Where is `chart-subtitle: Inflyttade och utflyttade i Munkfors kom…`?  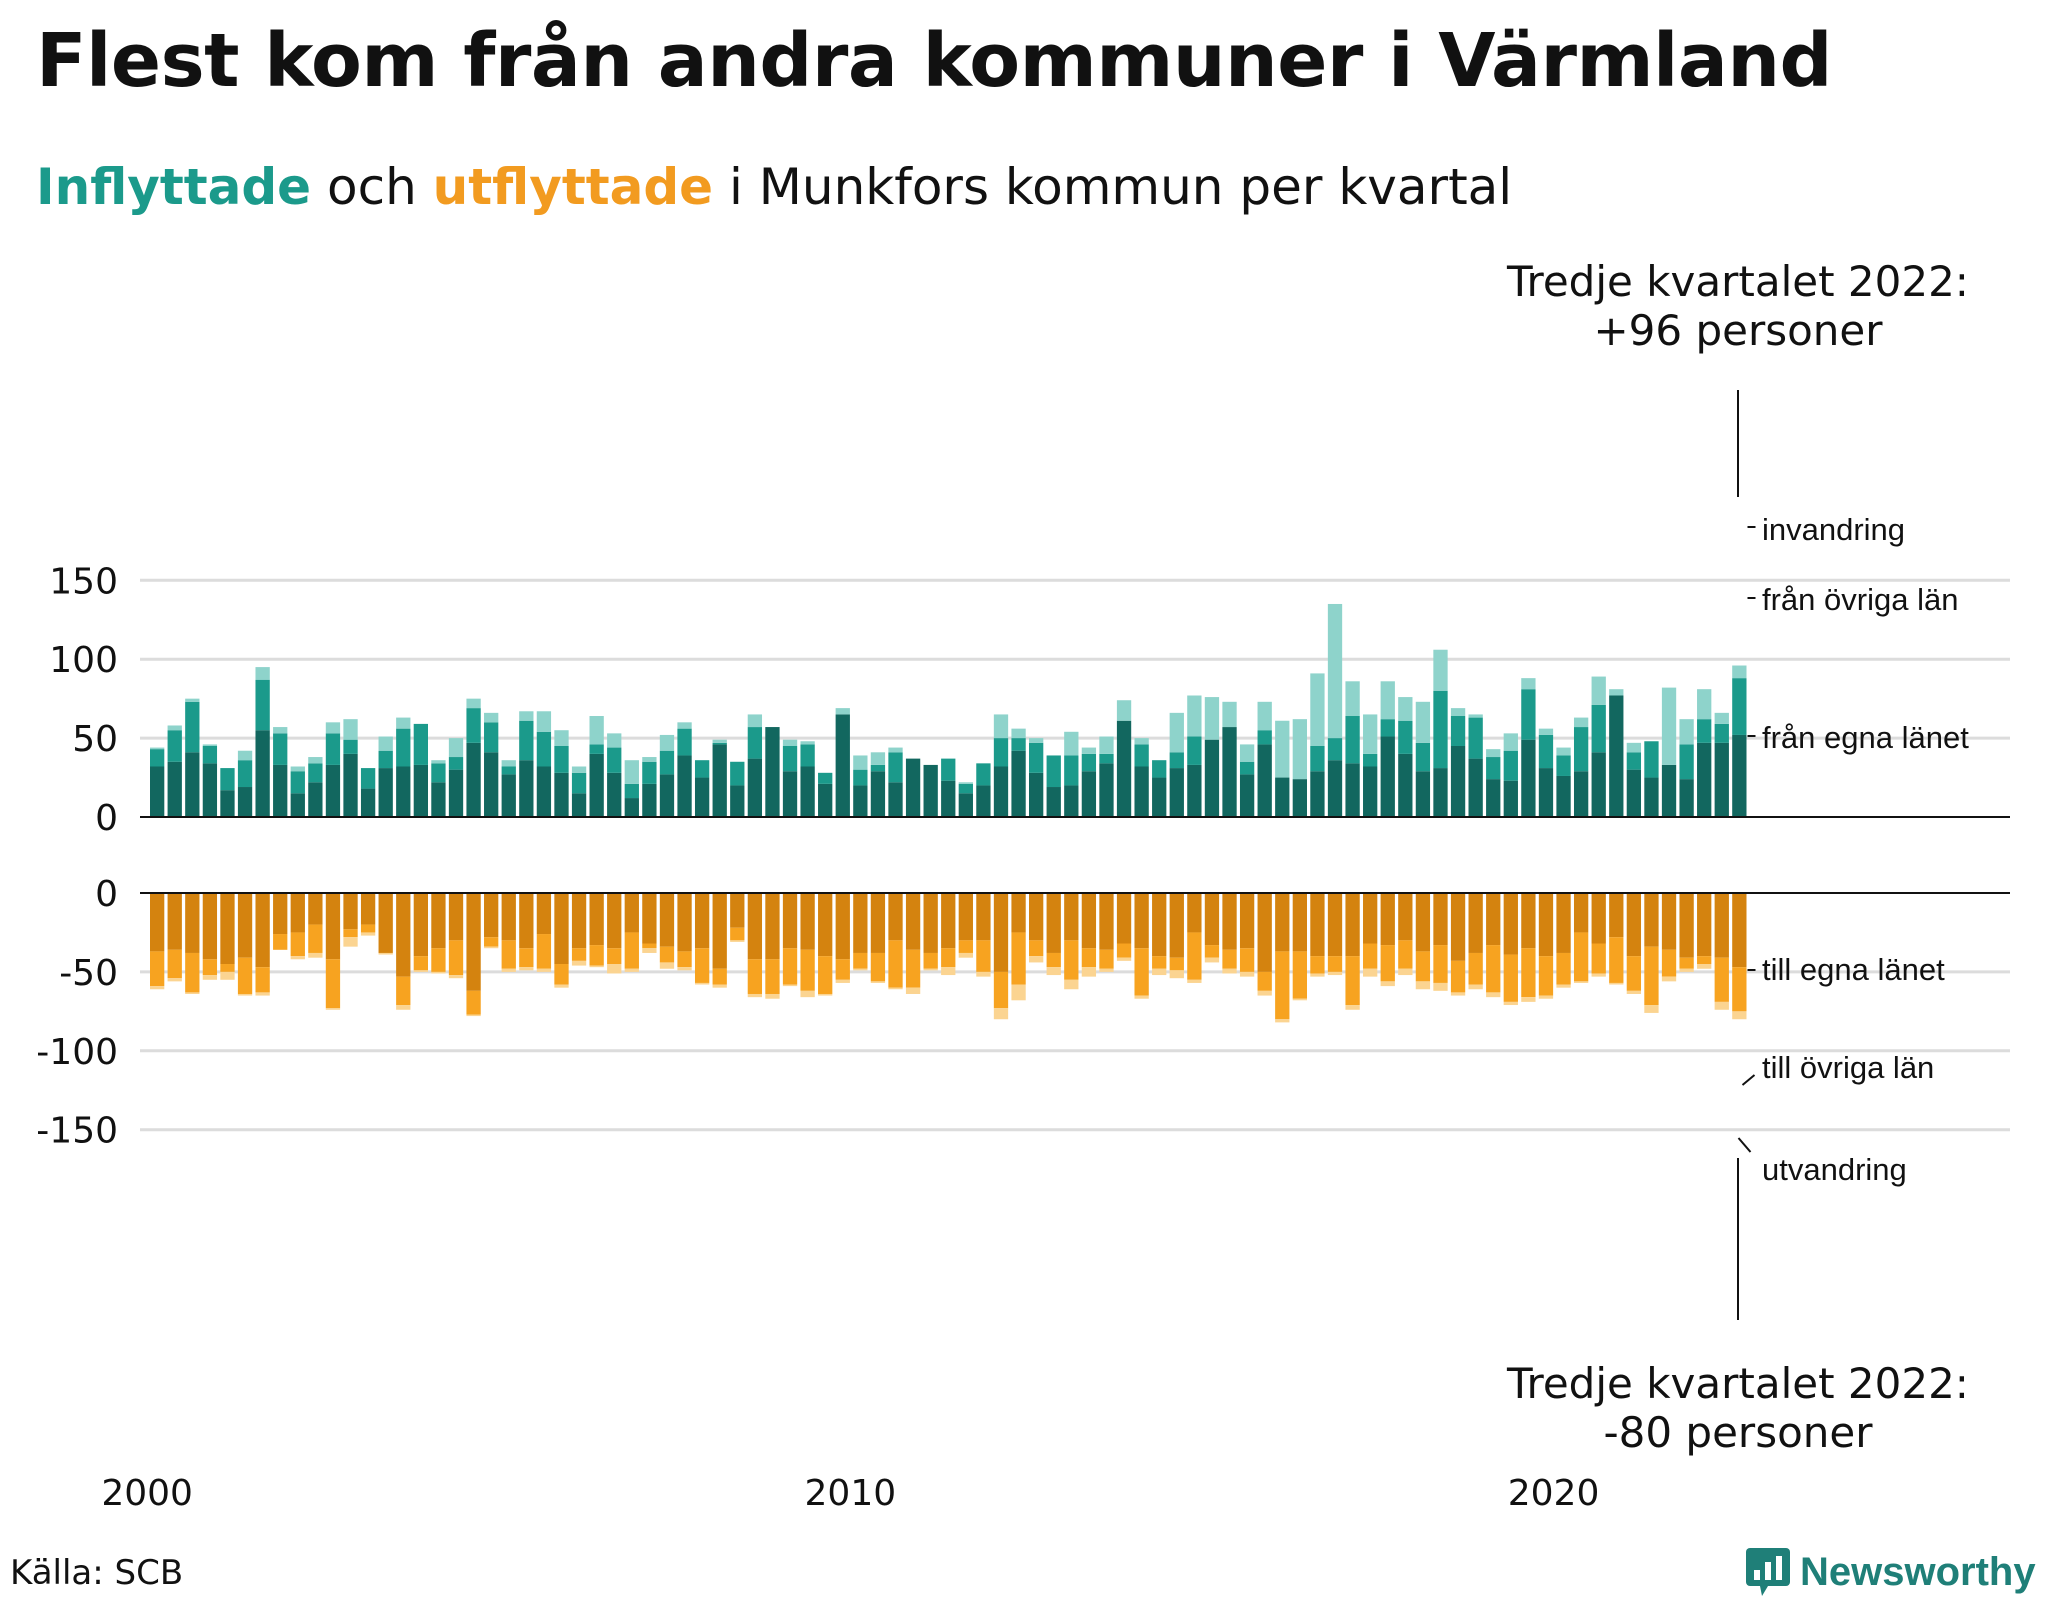 chart-subtitle: Inflyttade och utflyttade i Munkfors kom… is located at coordinates (774, 187).